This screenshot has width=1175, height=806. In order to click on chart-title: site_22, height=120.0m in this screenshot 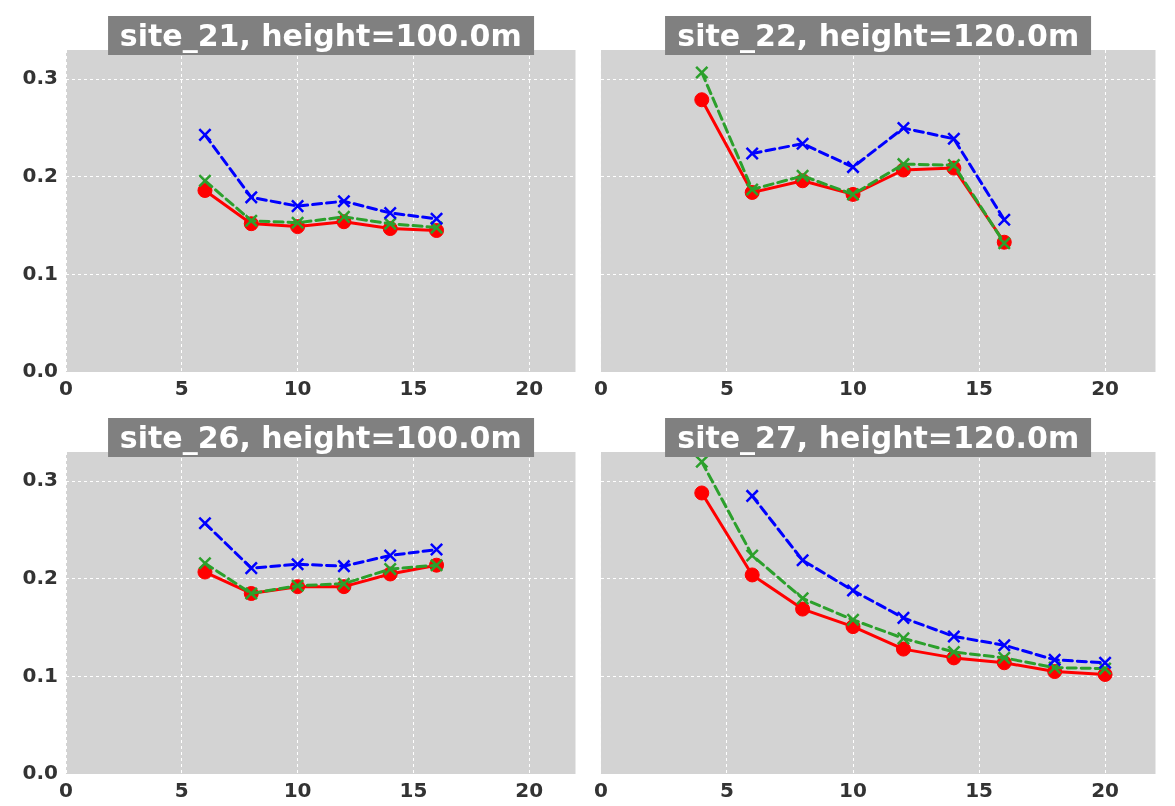, I will do `click(878, 35)`.